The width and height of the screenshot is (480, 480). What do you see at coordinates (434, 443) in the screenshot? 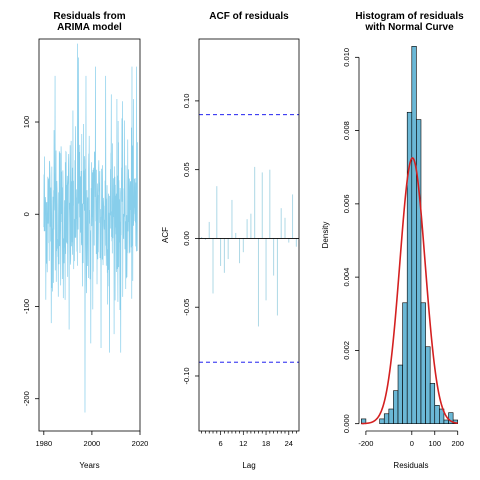
I see `x-tick-label: 100` at bounding box center [434, 443].